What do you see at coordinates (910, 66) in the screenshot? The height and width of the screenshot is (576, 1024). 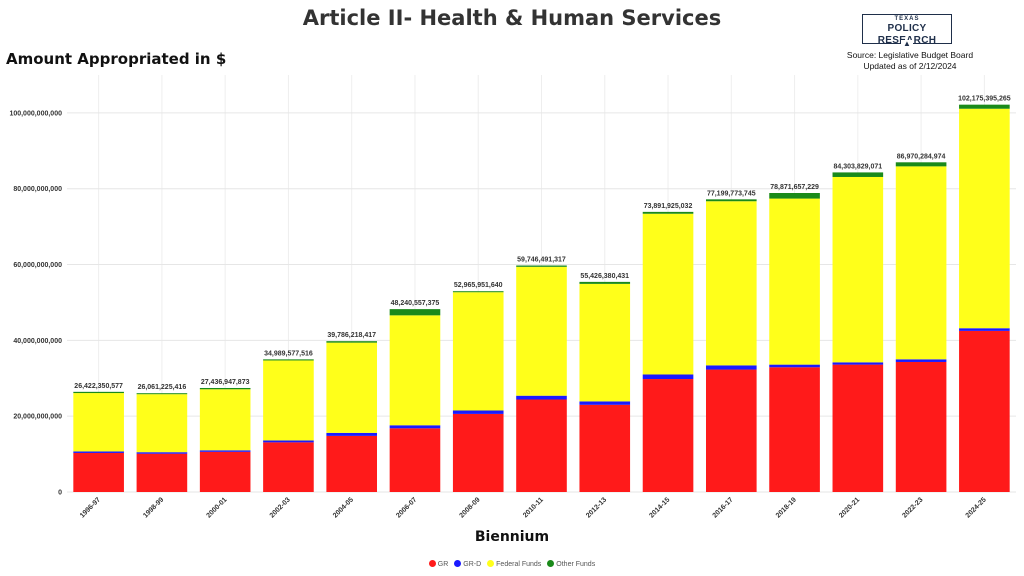 I see `updated-line: Updated as of 2/12/2024` at bounding box center [910, 66].